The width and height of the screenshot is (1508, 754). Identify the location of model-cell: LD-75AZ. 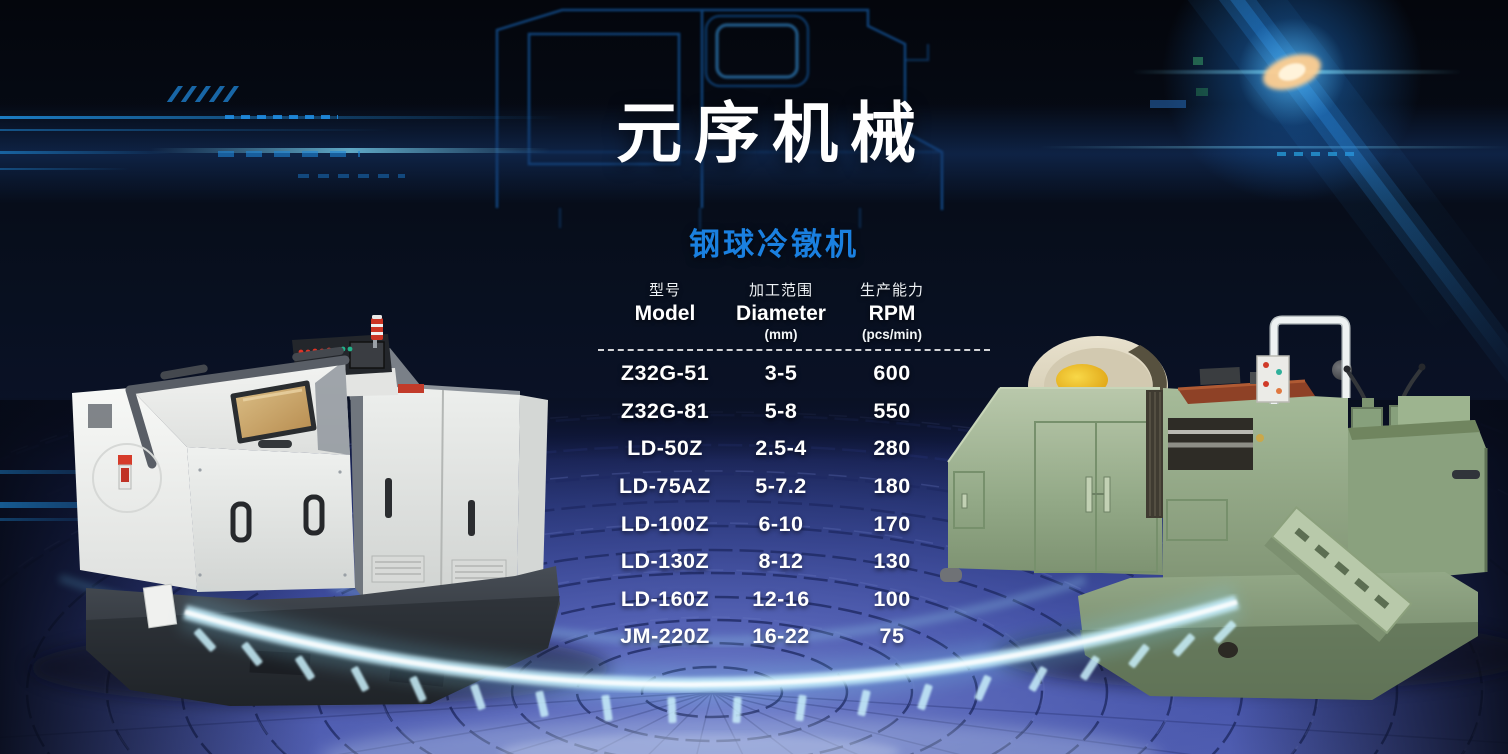
(665, 486).